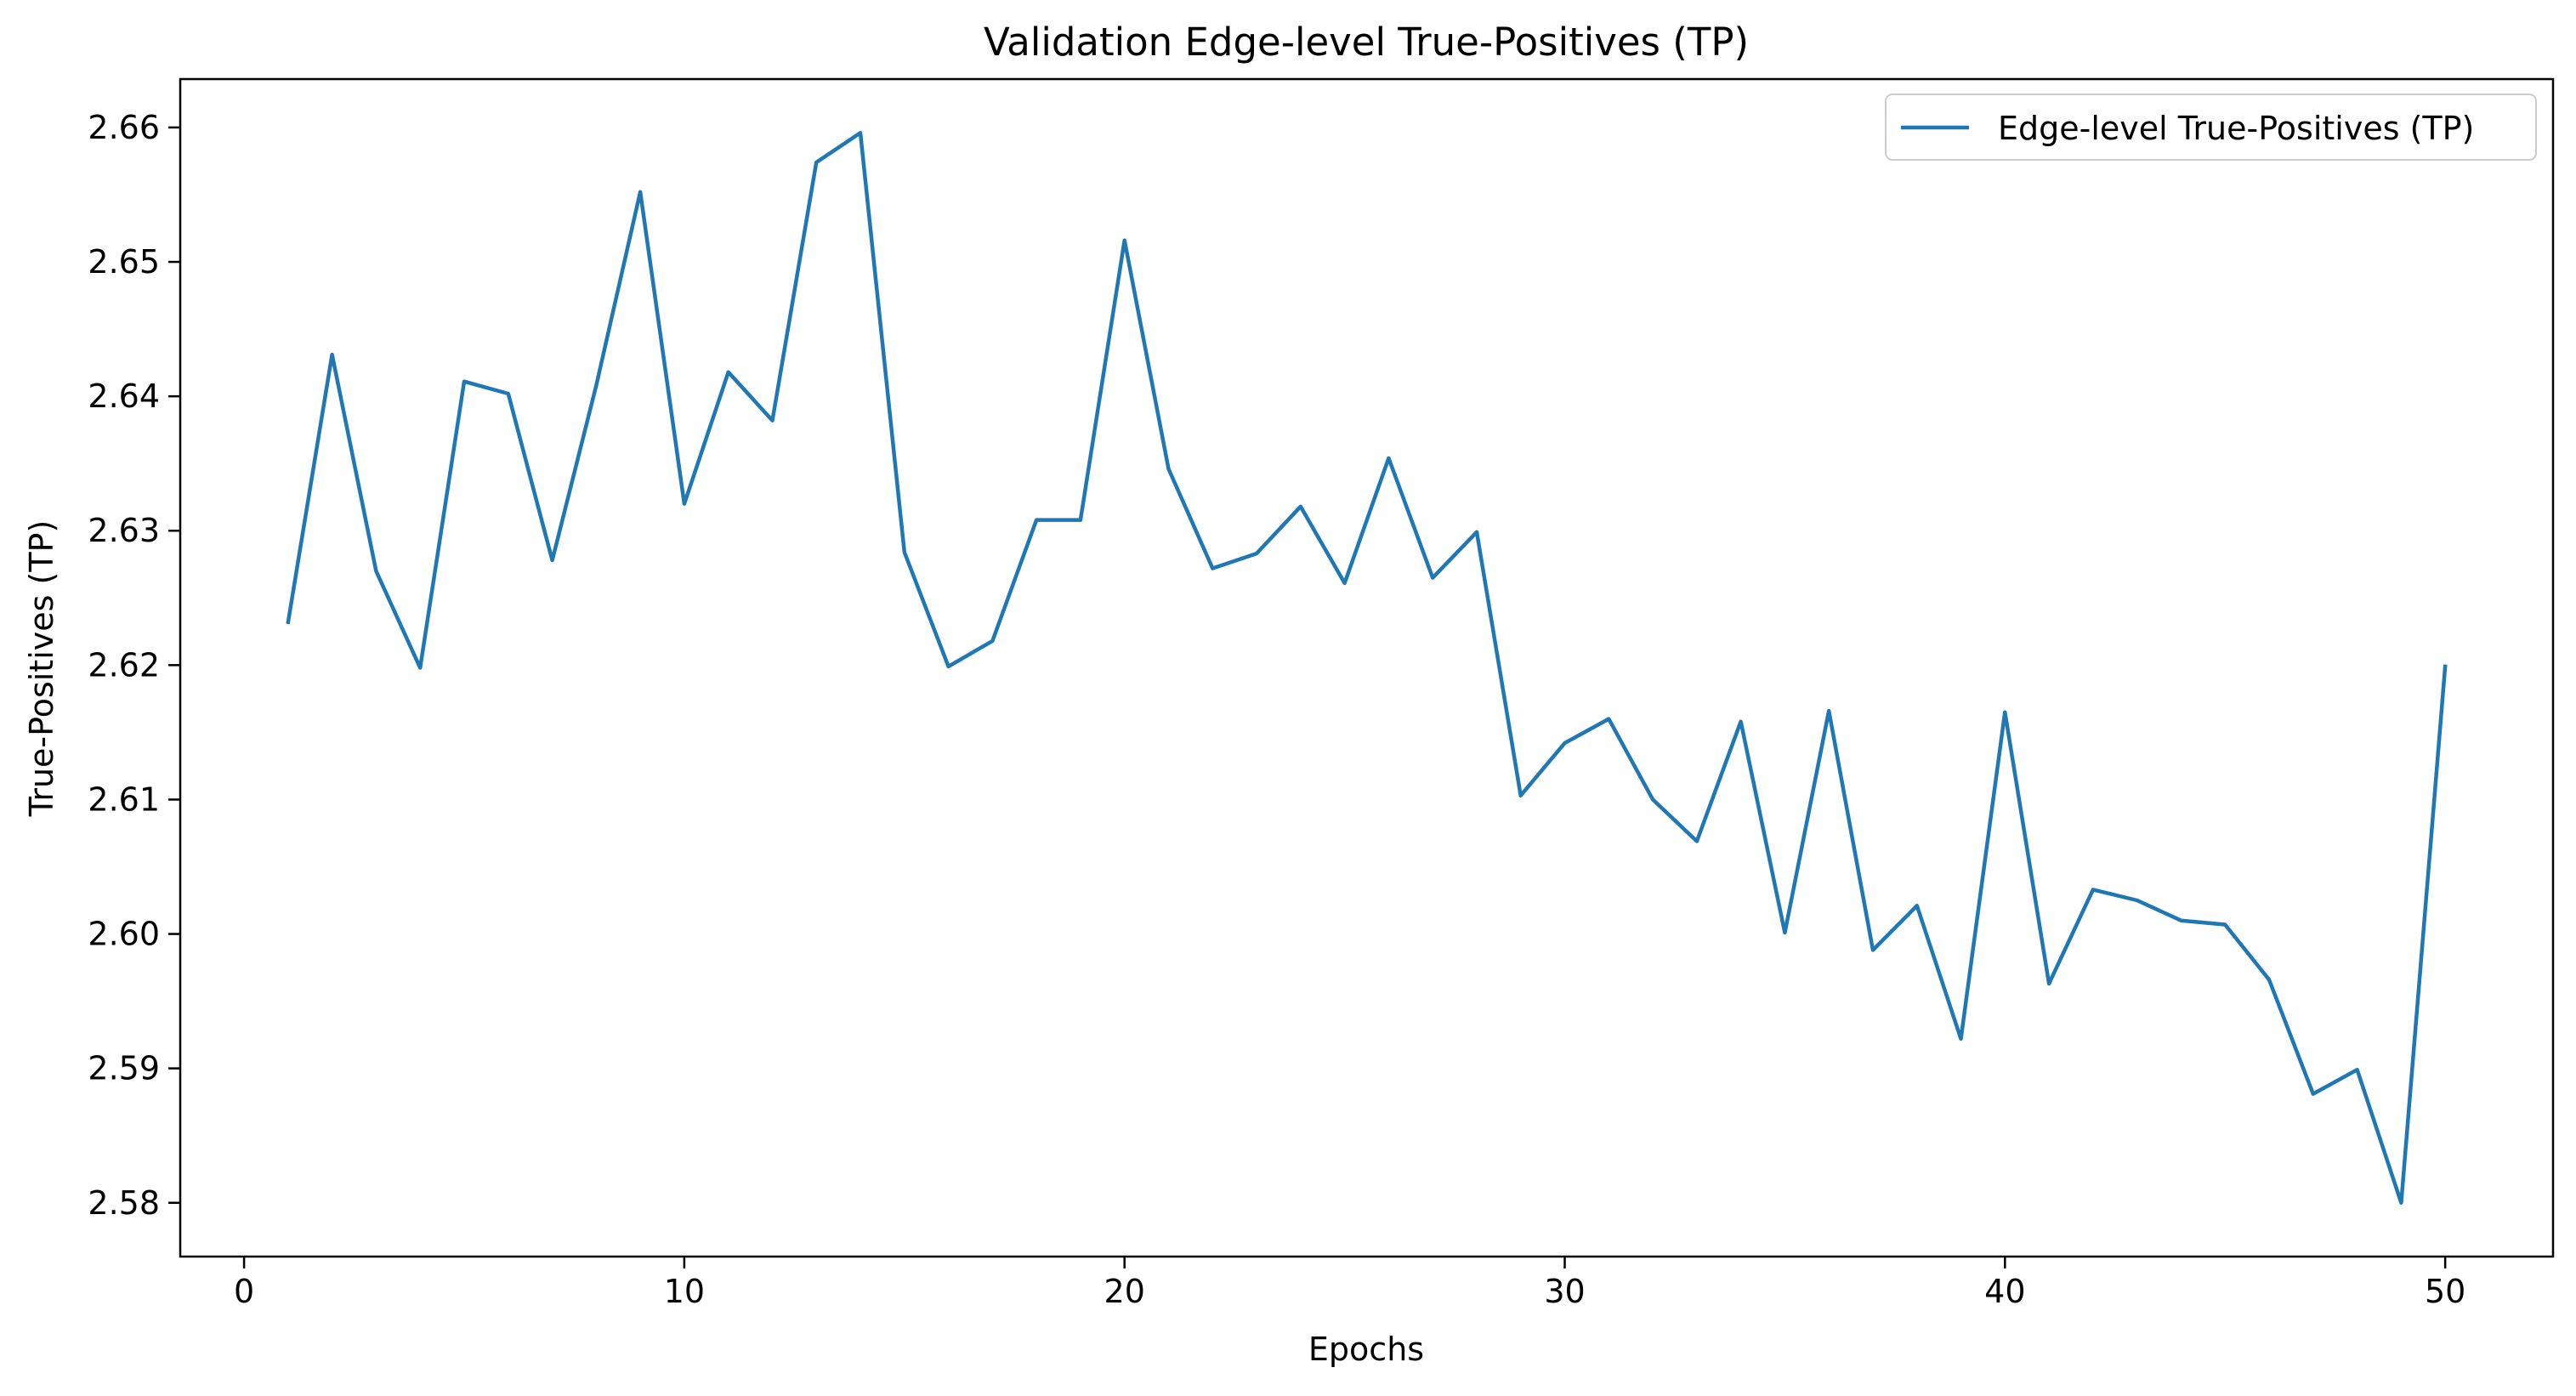 The width and height of the screenshot is (2576, 1396). I want to click on x-axis: 0 10 20 30 40 50, so click(1350, 1283).